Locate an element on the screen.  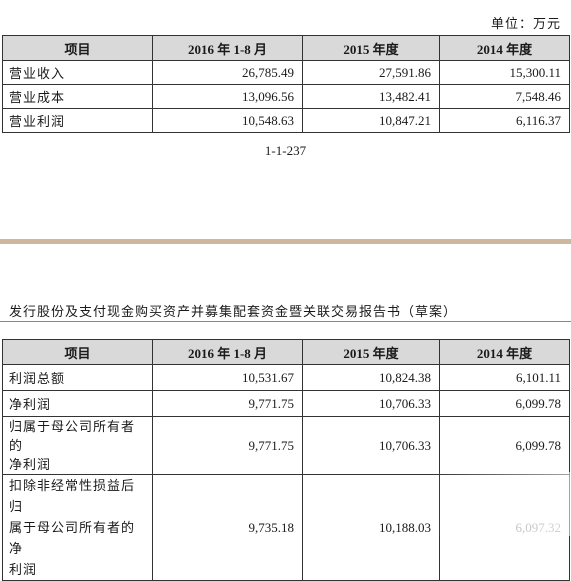
row-label: 扣除非经常性损益后归 属于母公司所有者的净 利润 is located at coordinates (77, 527).